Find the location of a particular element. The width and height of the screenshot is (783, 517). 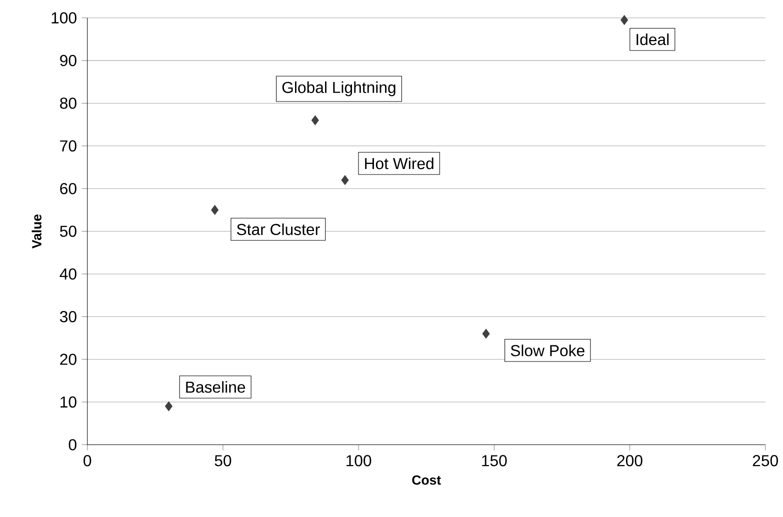

x-tick-label: 200 is located at coordinates (629, 460).